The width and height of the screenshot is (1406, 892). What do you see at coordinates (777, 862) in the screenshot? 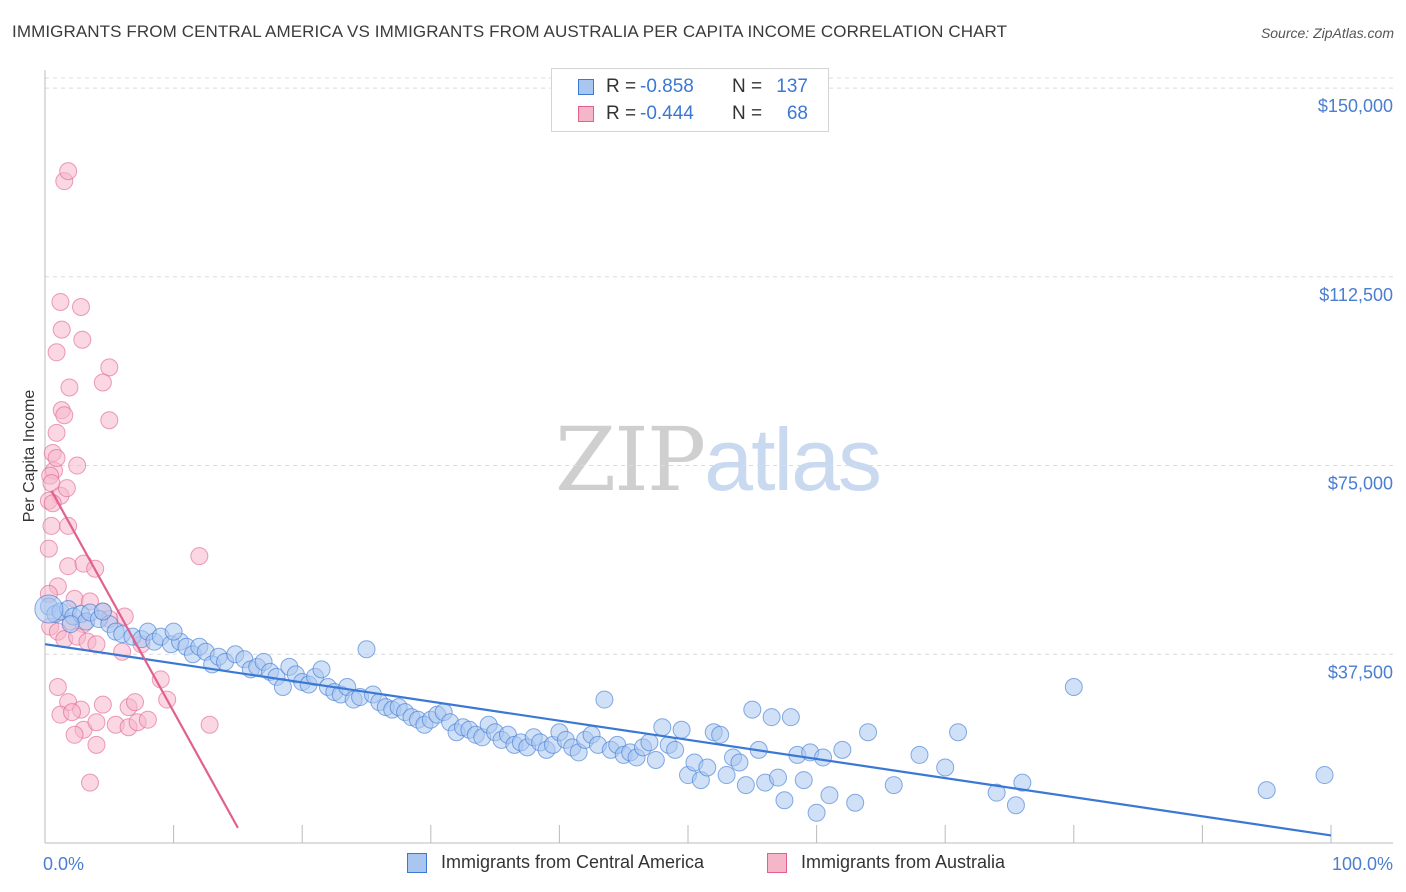
I see `bottom-legend-swatch-pink` at bounding box center [777, 862].